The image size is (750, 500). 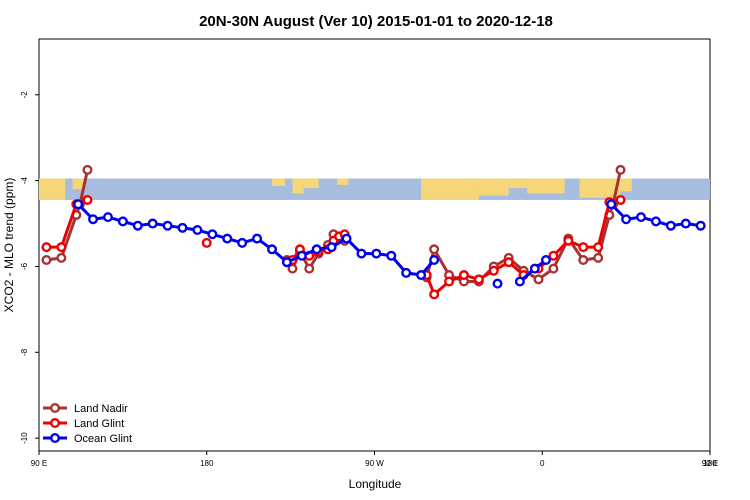 What do you see at coordinates (99, 424) in the screenshot?
I see `legend-label: Land Glint` at bounding box center [99, 424].